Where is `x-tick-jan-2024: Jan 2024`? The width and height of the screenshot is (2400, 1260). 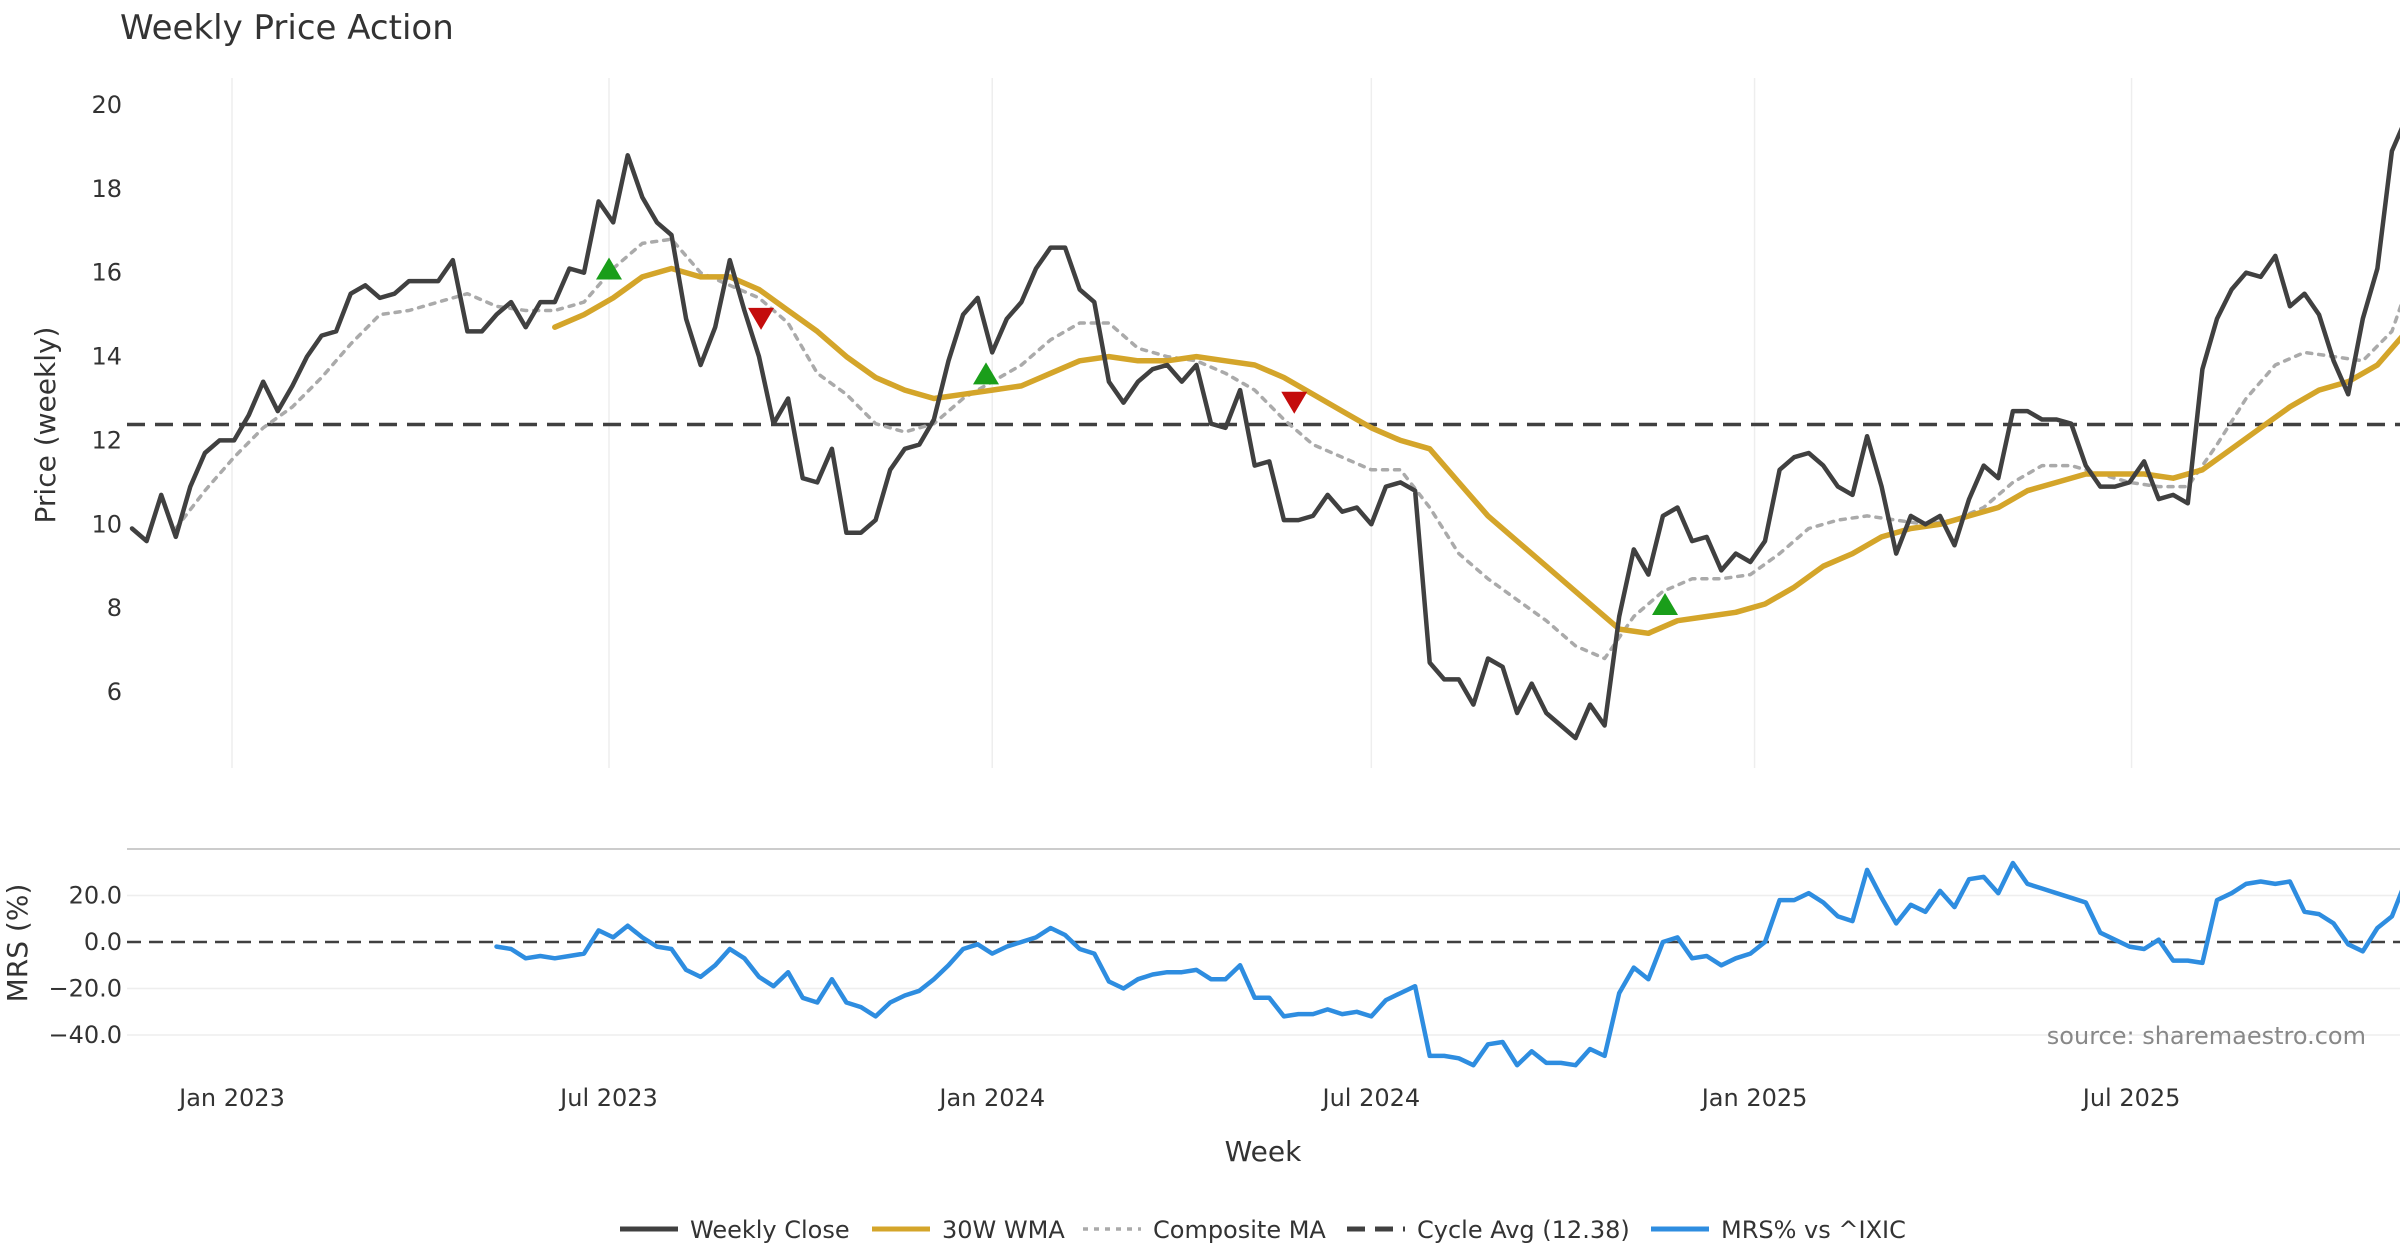 x-tick-jan-2024: Jan 2024 is located at coordinates (991, 1098).